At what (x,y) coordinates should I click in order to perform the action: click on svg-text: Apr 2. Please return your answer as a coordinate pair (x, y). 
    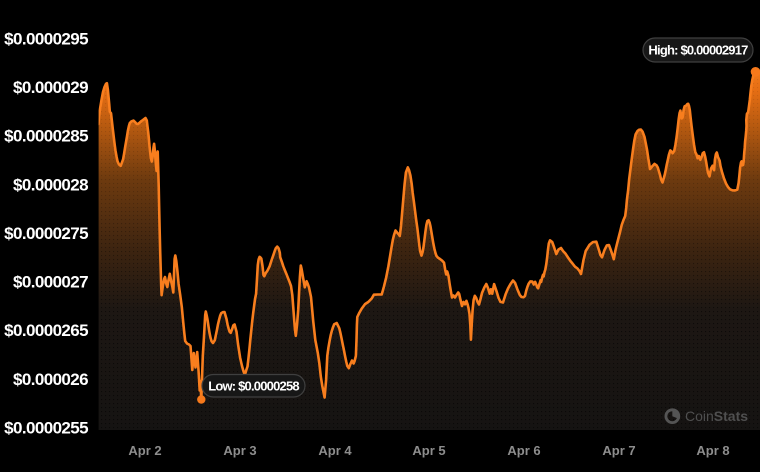
    Looking at the image, I should click on (144, 450).